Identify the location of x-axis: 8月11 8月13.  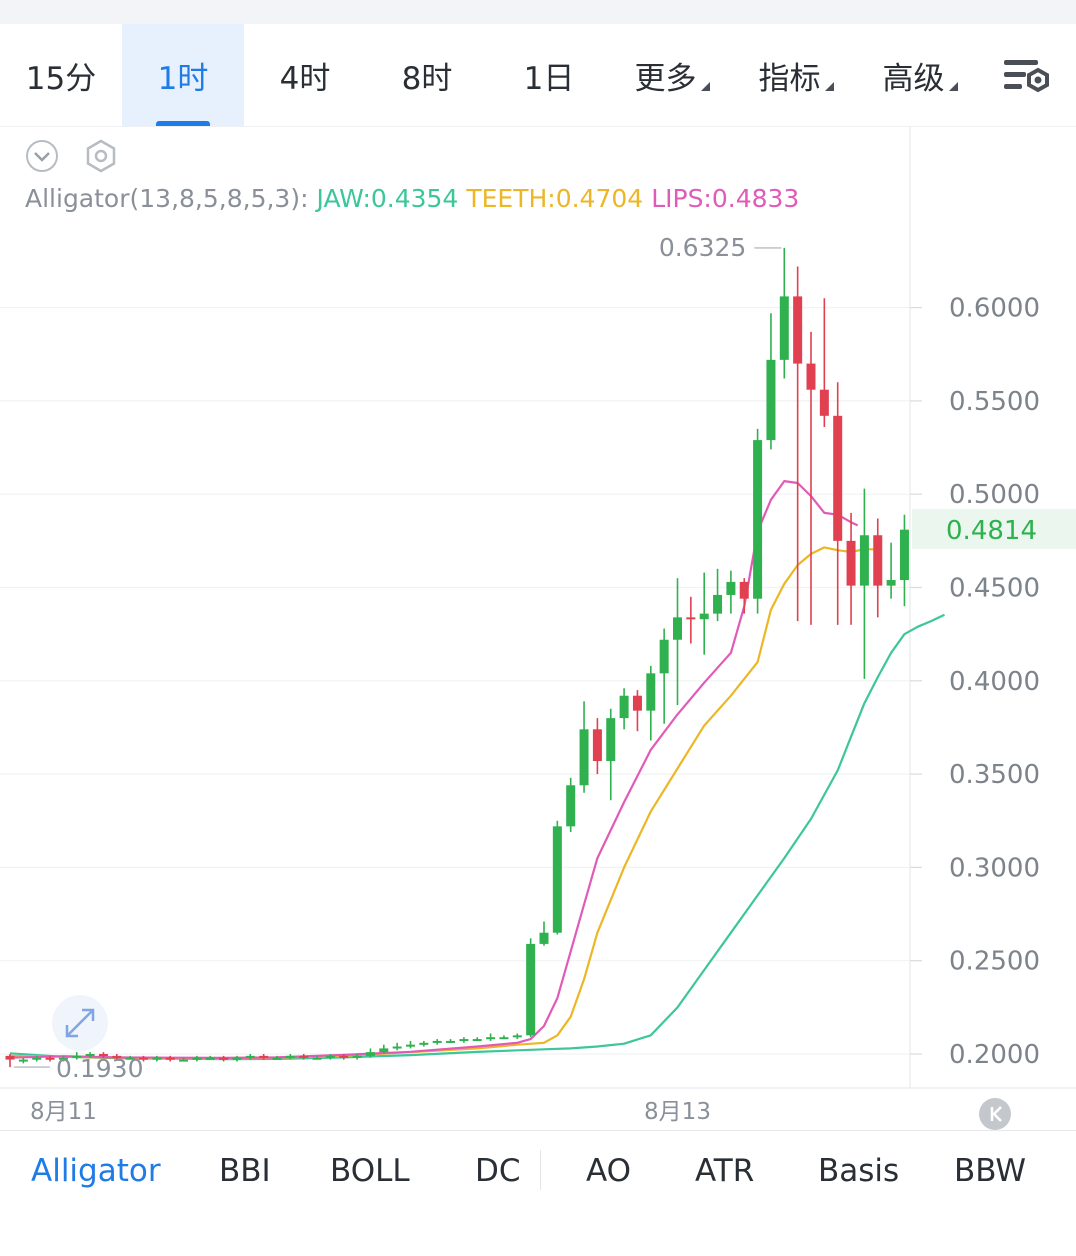
(370, 1112).